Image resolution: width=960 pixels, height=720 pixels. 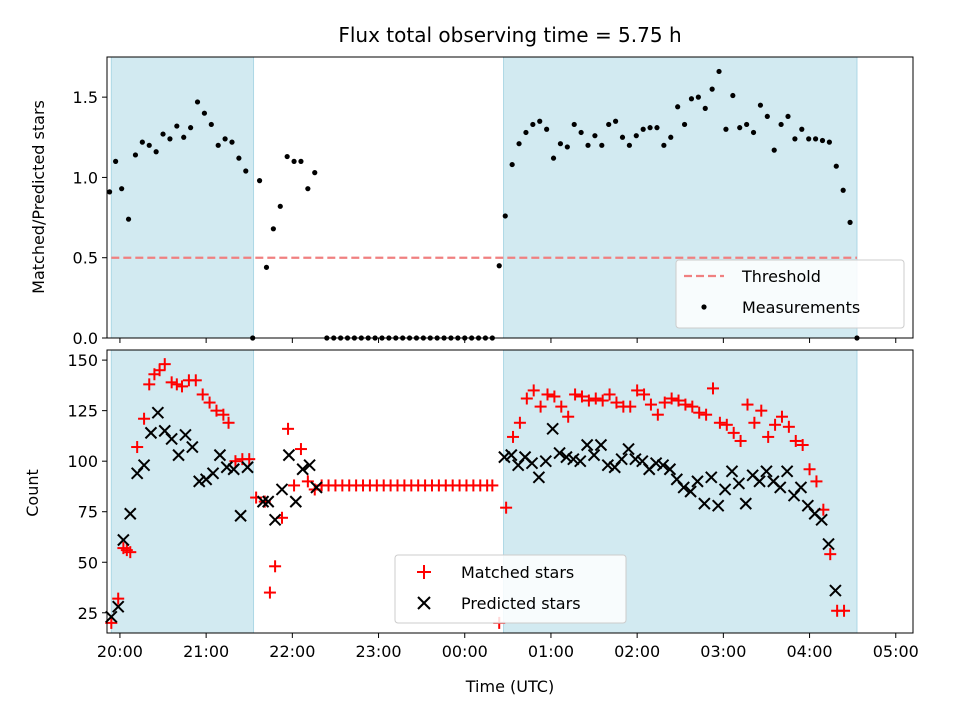 What do you see at coordinates (88, 613) in the screenshot?
I see `y-tick-label: 25` at bounding box center [88, 613].